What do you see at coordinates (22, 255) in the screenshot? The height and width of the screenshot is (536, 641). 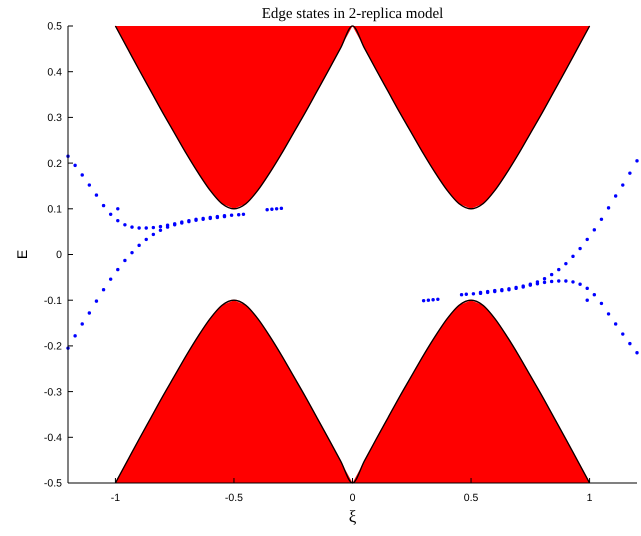 I see `y-axis-title: E` at bounding box center [22, 255].